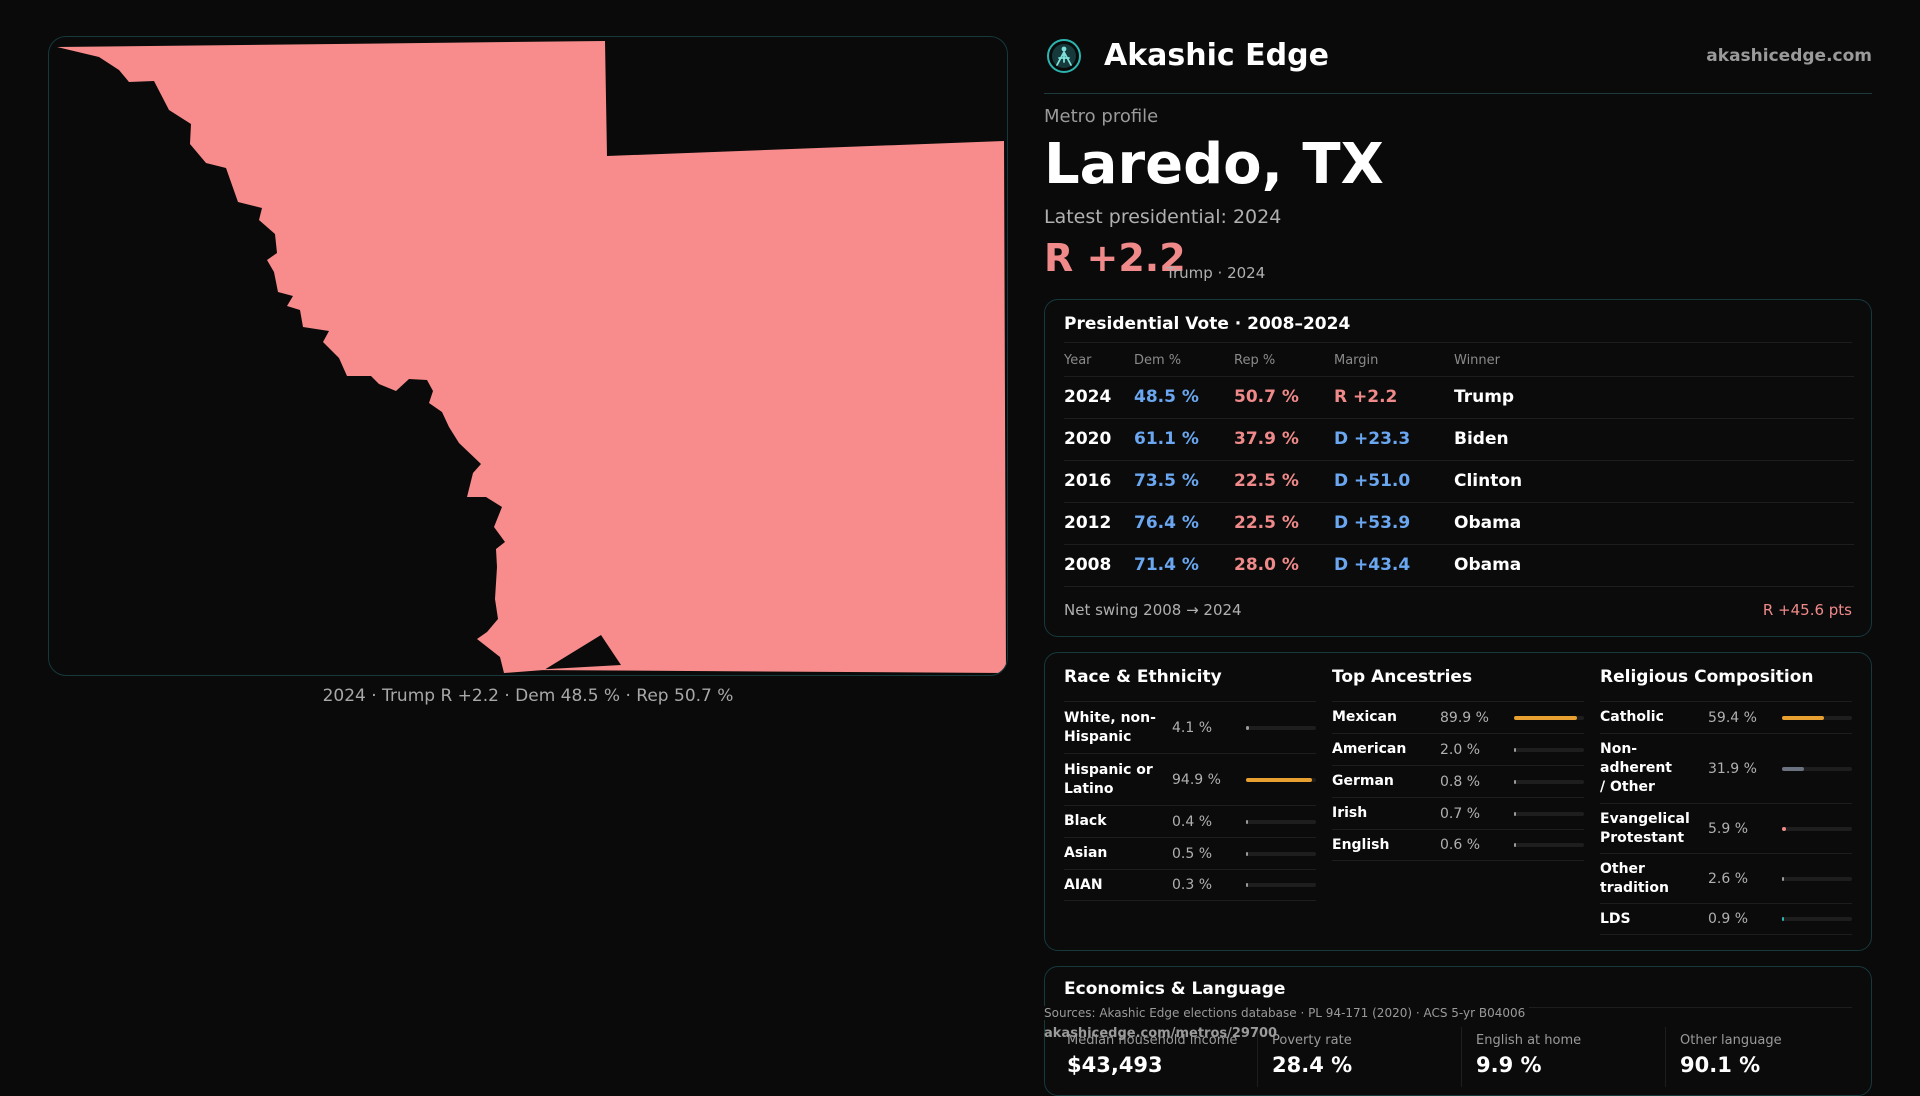 The height and width of the screenshot is (1096, 1920). I want to click on ancestry-row: American 2.0 %, so click(1458, 749).